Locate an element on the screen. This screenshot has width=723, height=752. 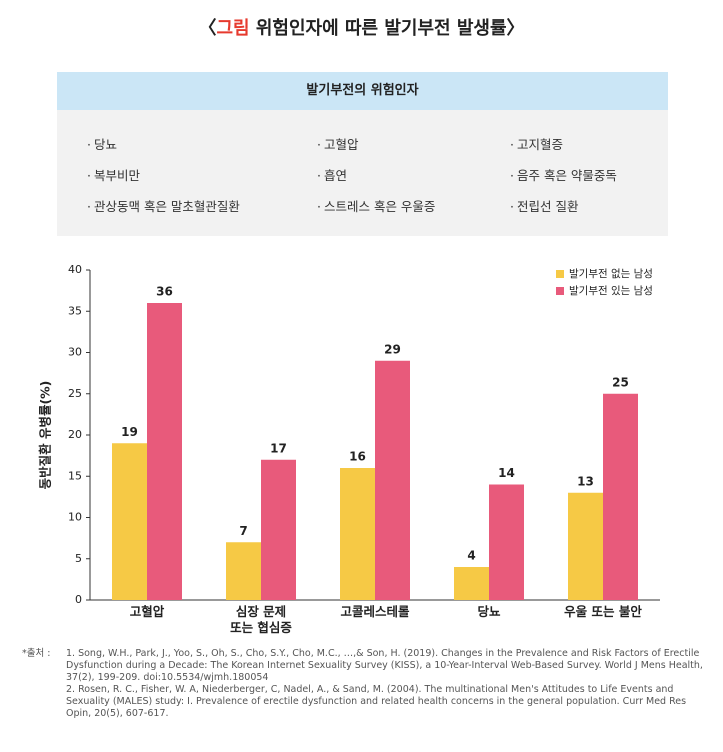
risk-item: 스트레스 혹은 우울증 is located at coordinates (376, 211).